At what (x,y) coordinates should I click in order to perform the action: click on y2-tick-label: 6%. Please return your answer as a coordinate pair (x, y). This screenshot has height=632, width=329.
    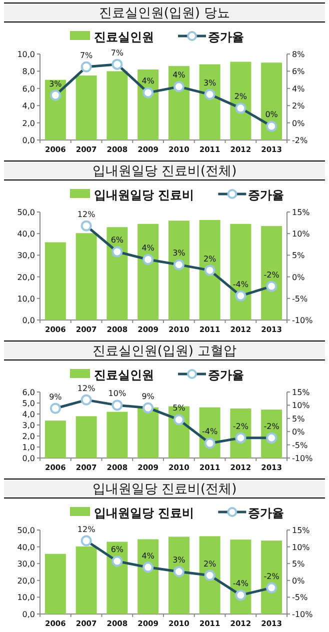
    Looking at the image, I should click on (299, 71).